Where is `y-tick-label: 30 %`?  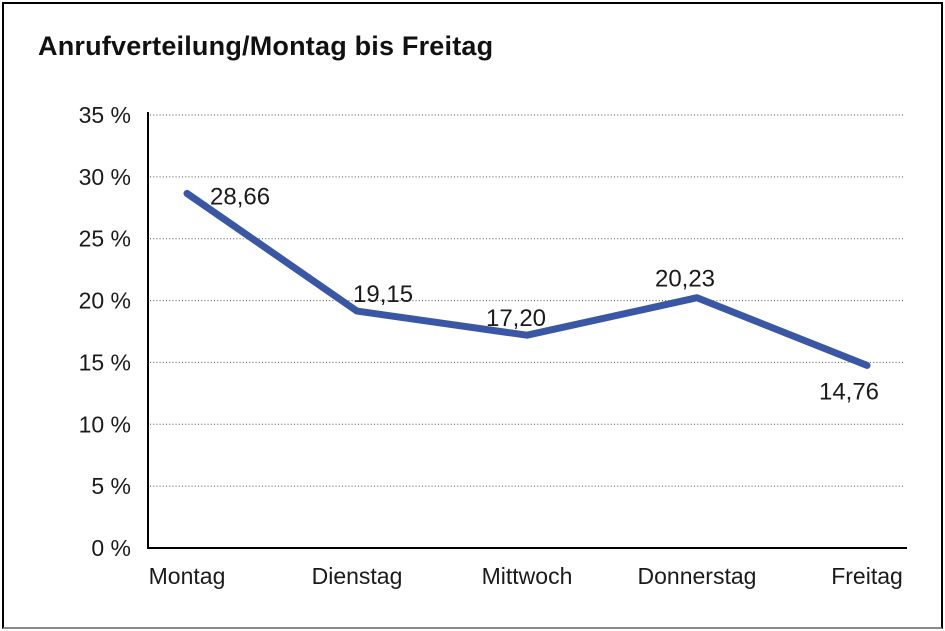 y-tick-label: 30 % is located at coordinates (105, 177).